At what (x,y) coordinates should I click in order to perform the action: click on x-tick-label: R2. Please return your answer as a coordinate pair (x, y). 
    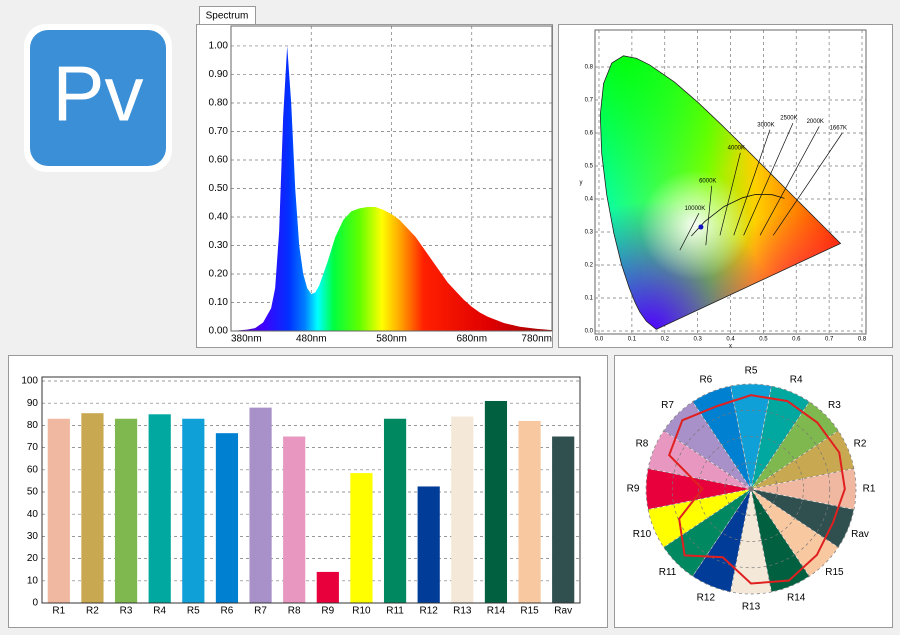
    Looking at the image, I should click on (92, 611).